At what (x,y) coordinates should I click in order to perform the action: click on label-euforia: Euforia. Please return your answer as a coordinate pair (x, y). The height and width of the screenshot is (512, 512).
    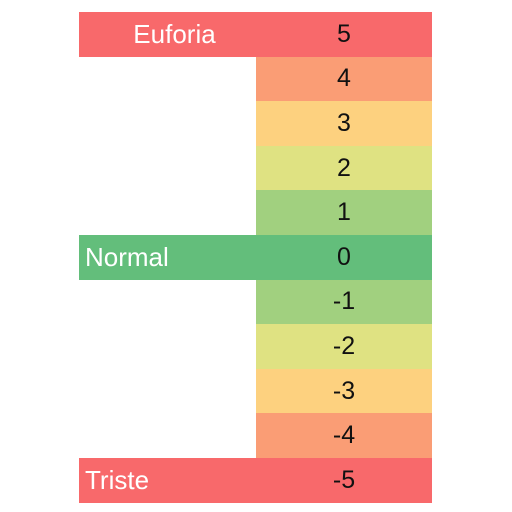
    Looking at the image, I should click on (167, 34).